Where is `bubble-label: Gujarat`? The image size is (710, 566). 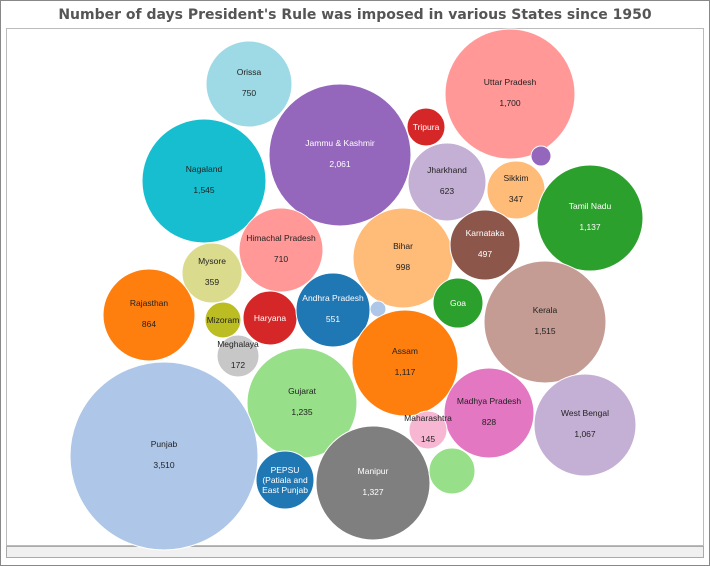 bubble-label: Gujarat is located at coordinates (302, 391).